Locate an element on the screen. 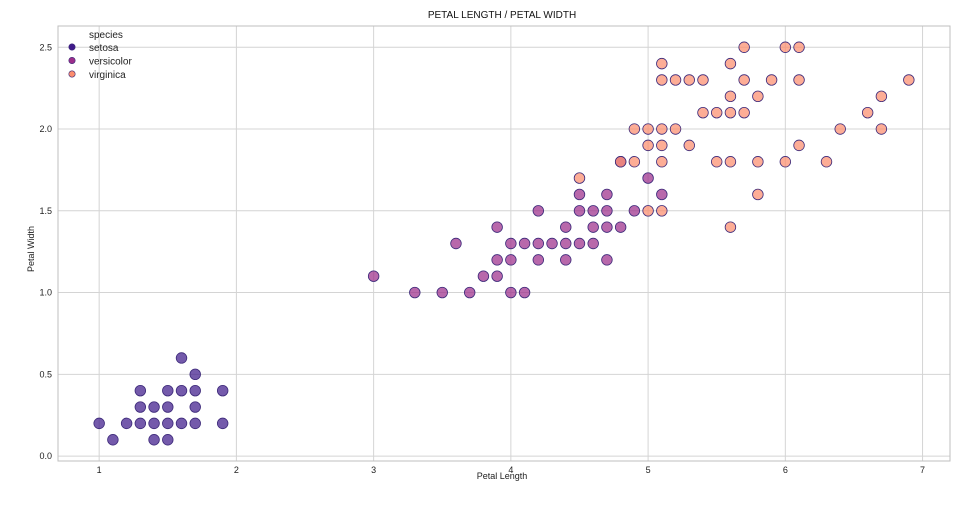 This screenshot has width=980, height=507. y-tick-label: 0.0 is located at coordinates (45, 456).